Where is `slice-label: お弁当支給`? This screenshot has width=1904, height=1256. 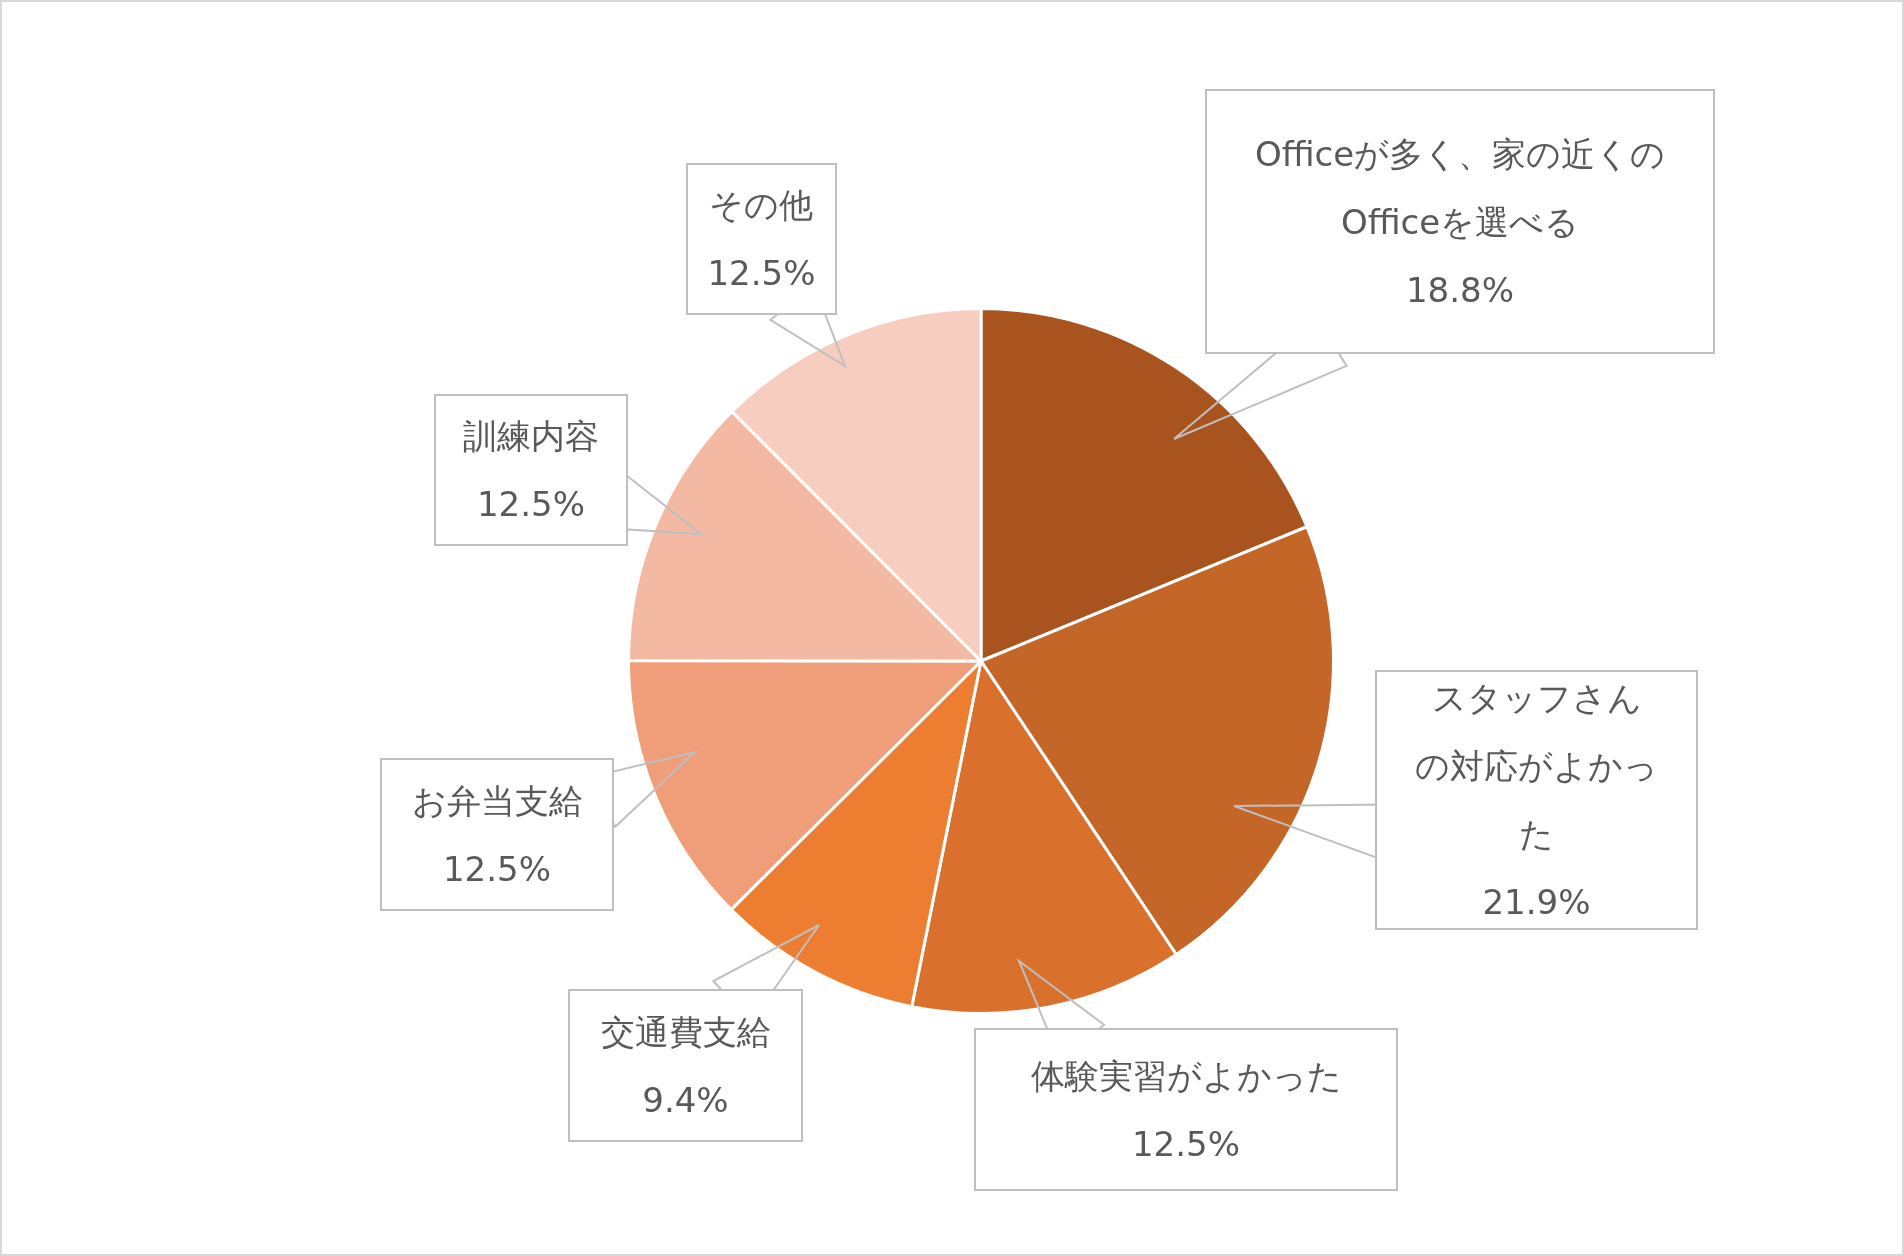 slice-label: お弁当支給 is located at coordinates (497, 801).